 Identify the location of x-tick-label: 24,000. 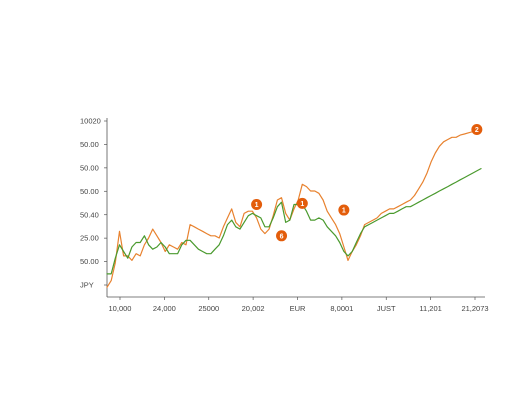
(164, 308).